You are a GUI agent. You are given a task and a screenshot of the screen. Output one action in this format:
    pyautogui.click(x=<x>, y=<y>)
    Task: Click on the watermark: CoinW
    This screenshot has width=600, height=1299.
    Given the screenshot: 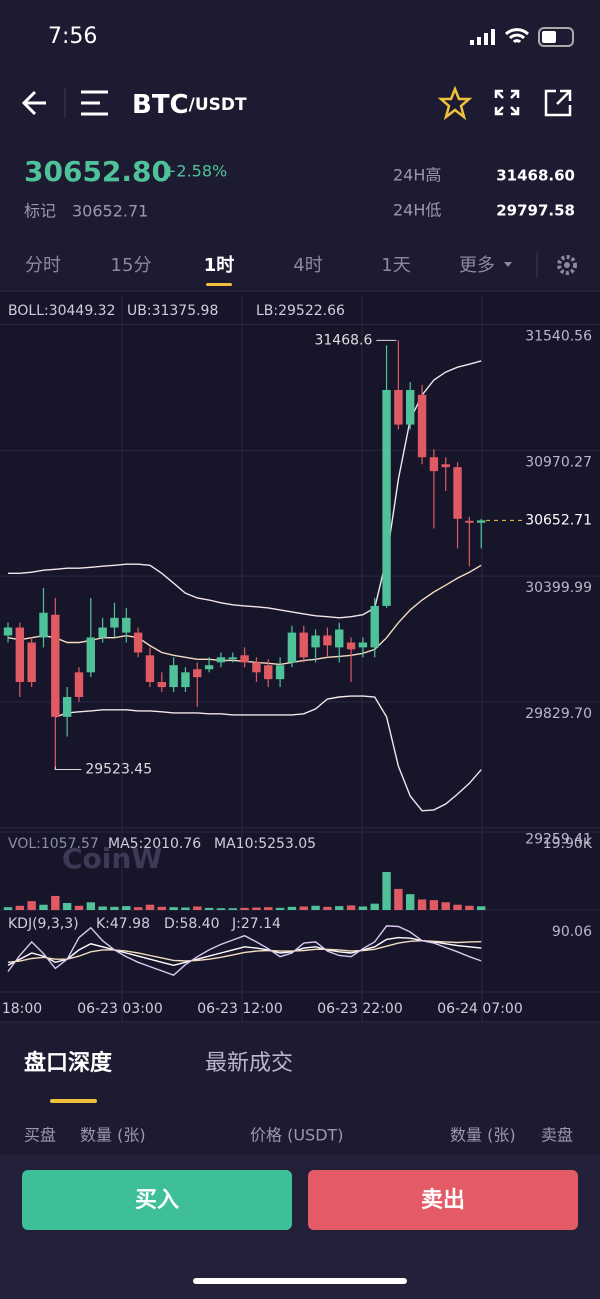 What is the action you would take?
    pyautogui.click(x=112, y=858)
    